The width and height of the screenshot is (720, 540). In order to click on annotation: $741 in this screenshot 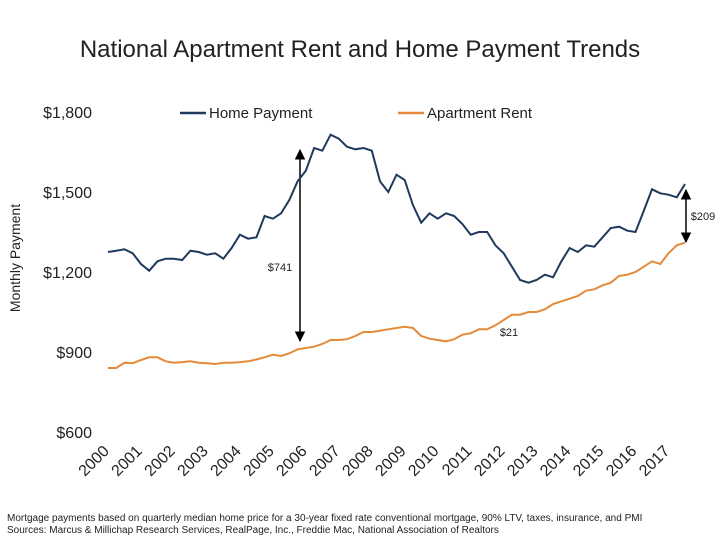, I will do `click(280, 268)`.